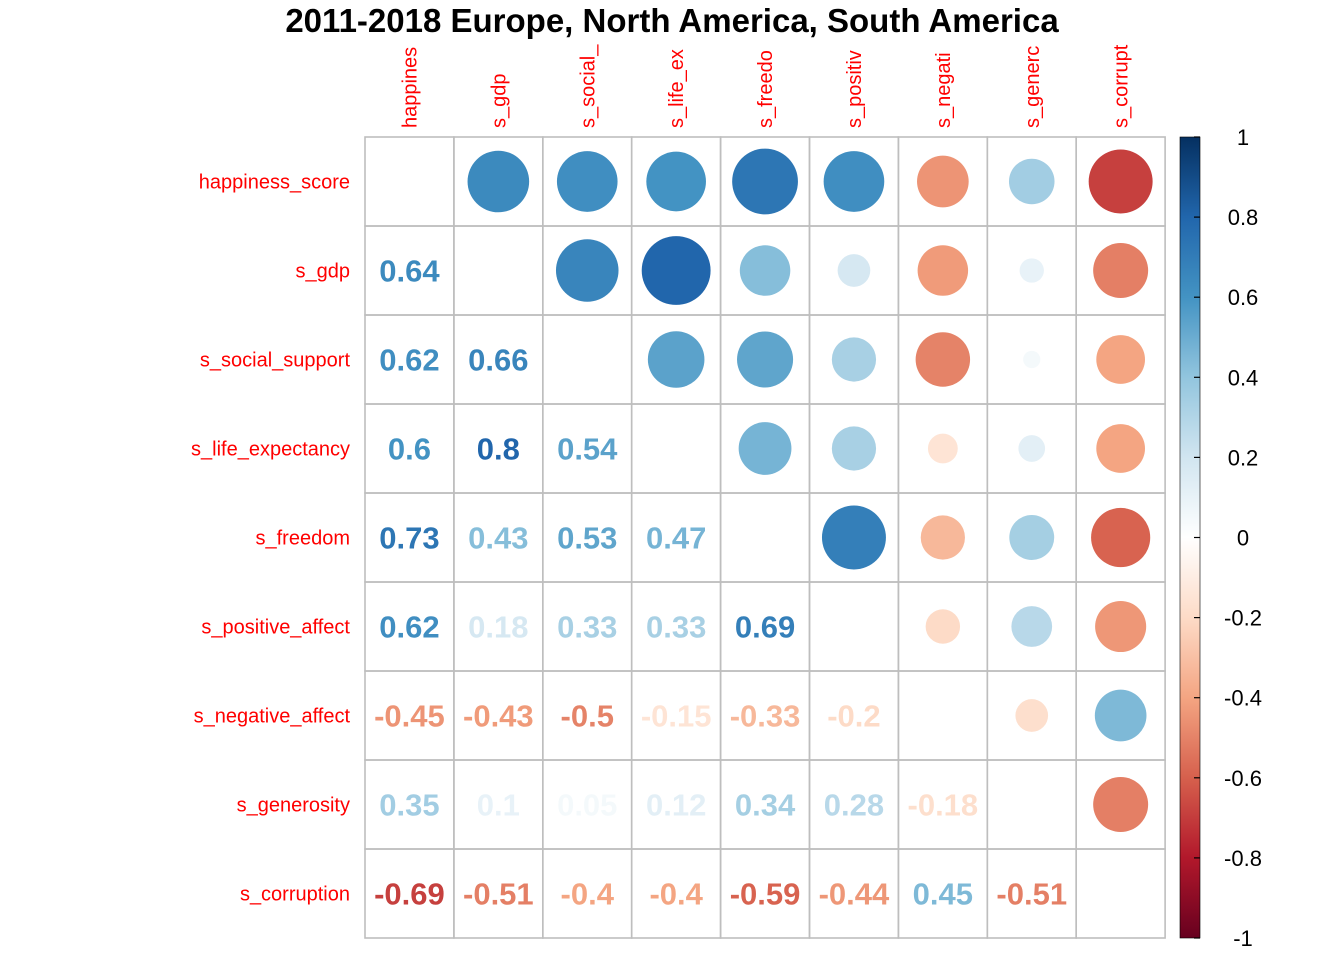 Image resolution: width=1344 pixels, height=960 pixels. Describe the element at coordinates (765, 627) in the screenshot. I see `correlation-value: 0.69` at that location.